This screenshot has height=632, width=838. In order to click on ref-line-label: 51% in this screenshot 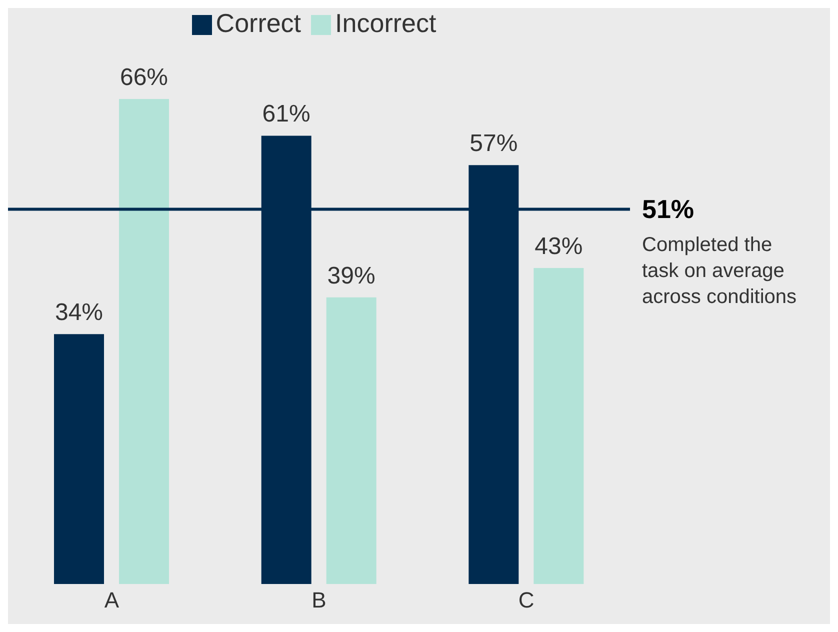, I will do `click(668, 209)`.